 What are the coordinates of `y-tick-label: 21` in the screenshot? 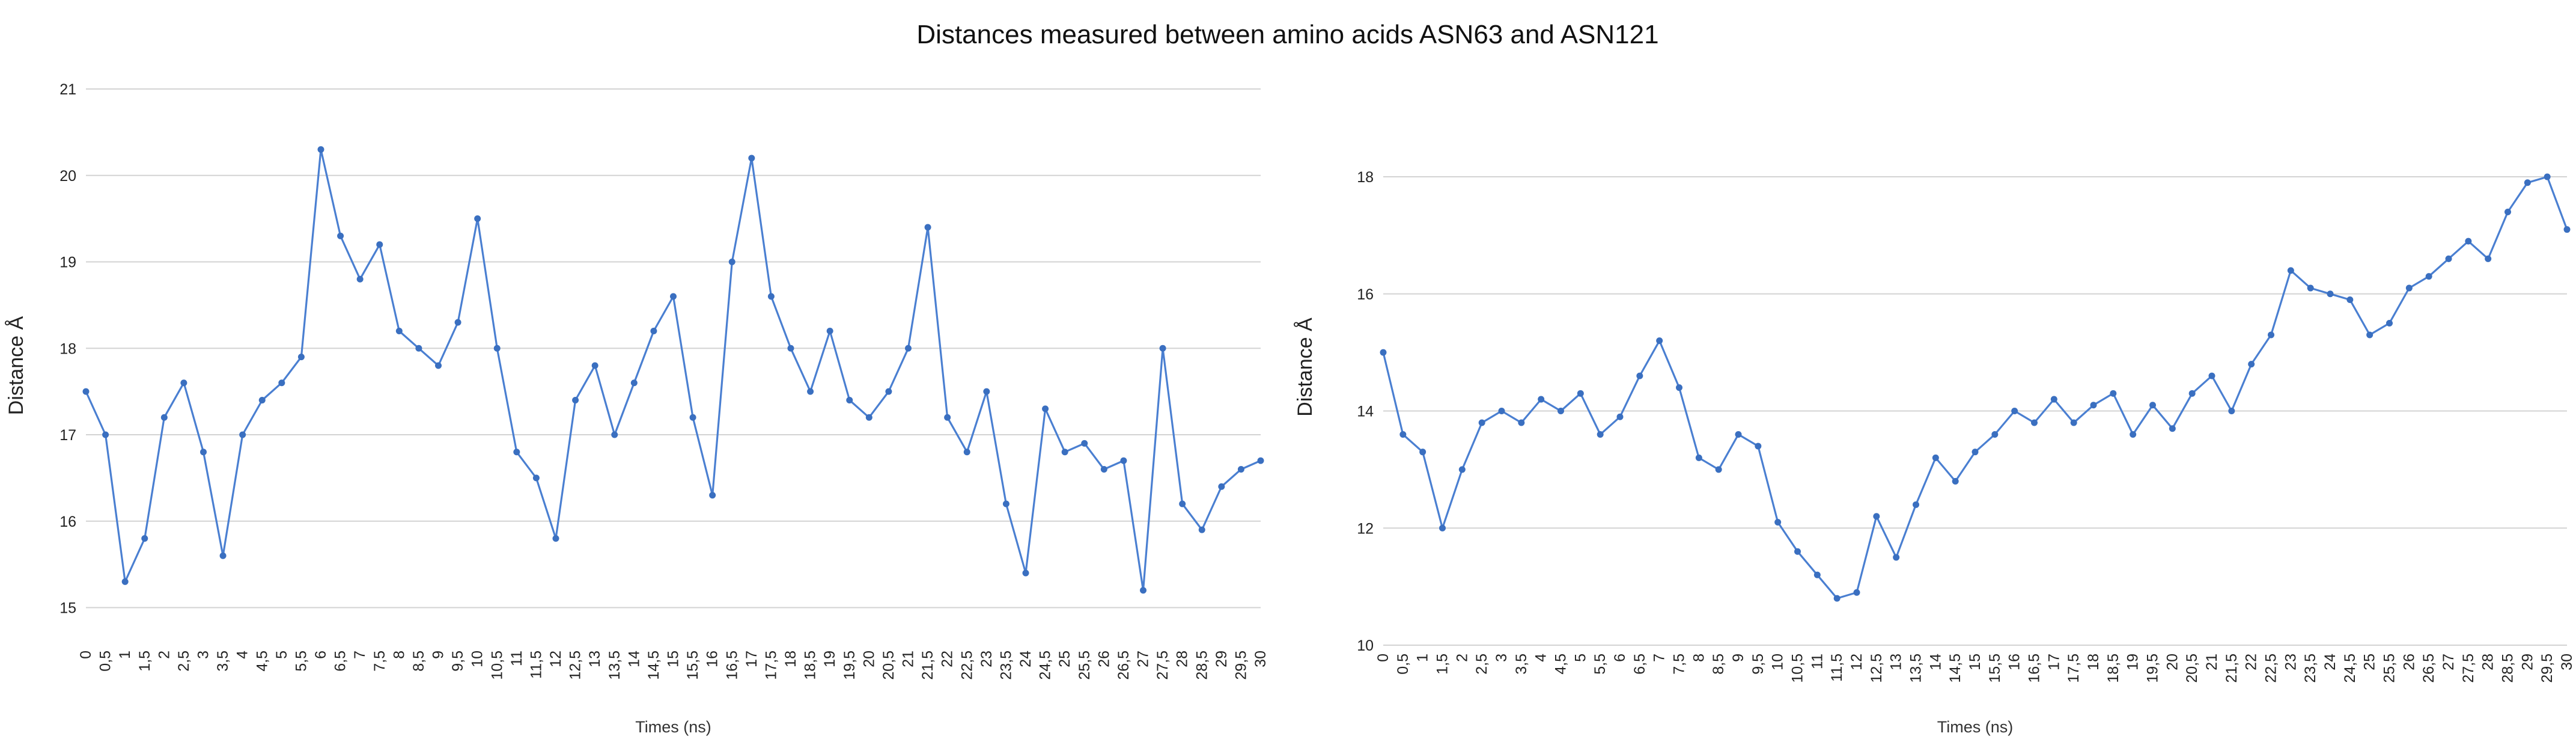 It's located at (67, 89).